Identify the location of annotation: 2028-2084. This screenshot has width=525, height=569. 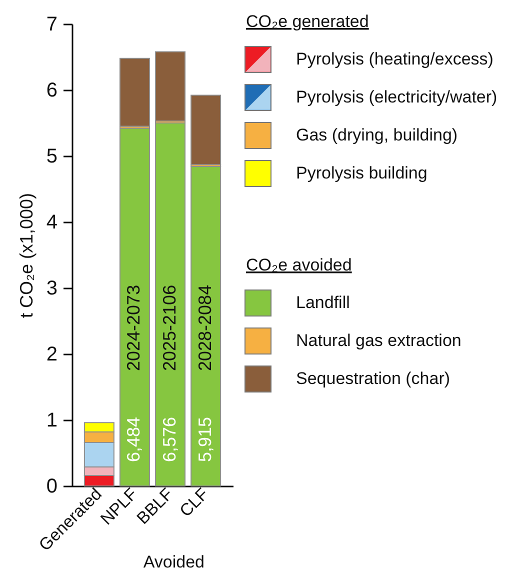
(204, 327).